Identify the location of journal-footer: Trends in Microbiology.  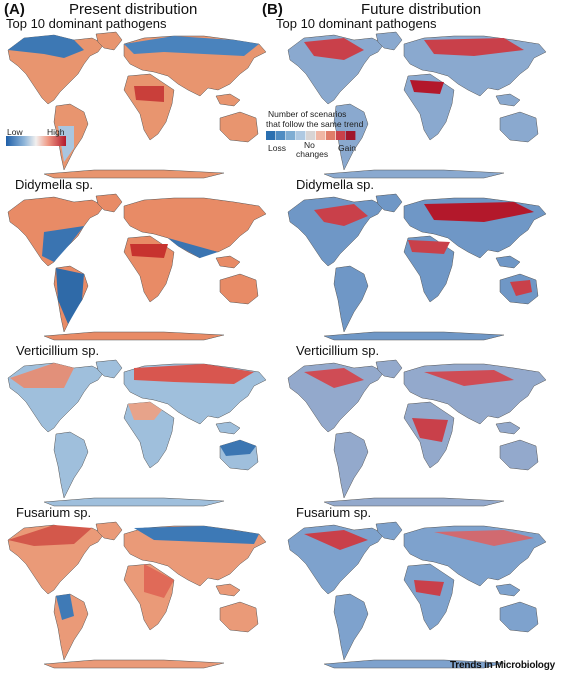
(502, 665).